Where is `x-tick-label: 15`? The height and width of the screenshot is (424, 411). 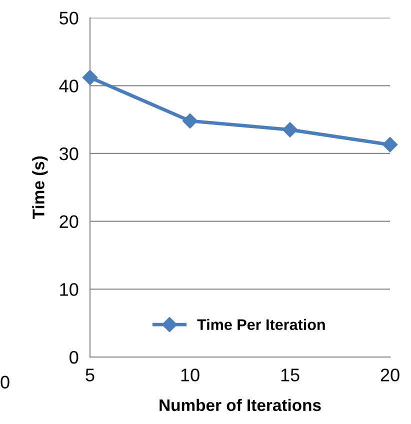
x-tick-label: 15 is located at coordinates (290, 375).